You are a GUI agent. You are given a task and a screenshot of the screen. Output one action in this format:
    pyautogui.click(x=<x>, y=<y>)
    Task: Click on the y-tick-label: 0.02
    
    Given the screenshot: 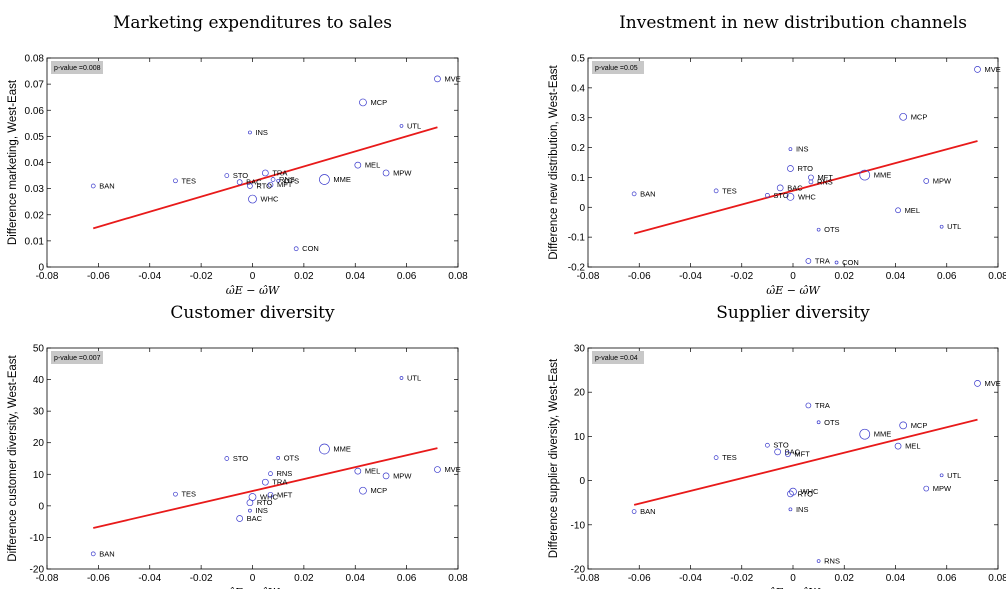 What is the action you would take?
    pyautogui.click(x=35, y=215)
    